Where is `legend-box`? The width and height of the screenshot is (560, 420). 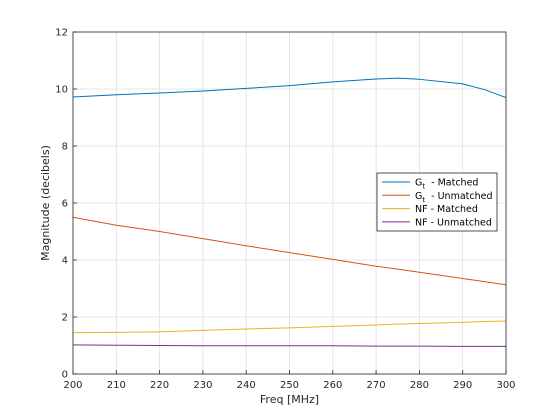 legend-box is located at coordinates (437, 202).